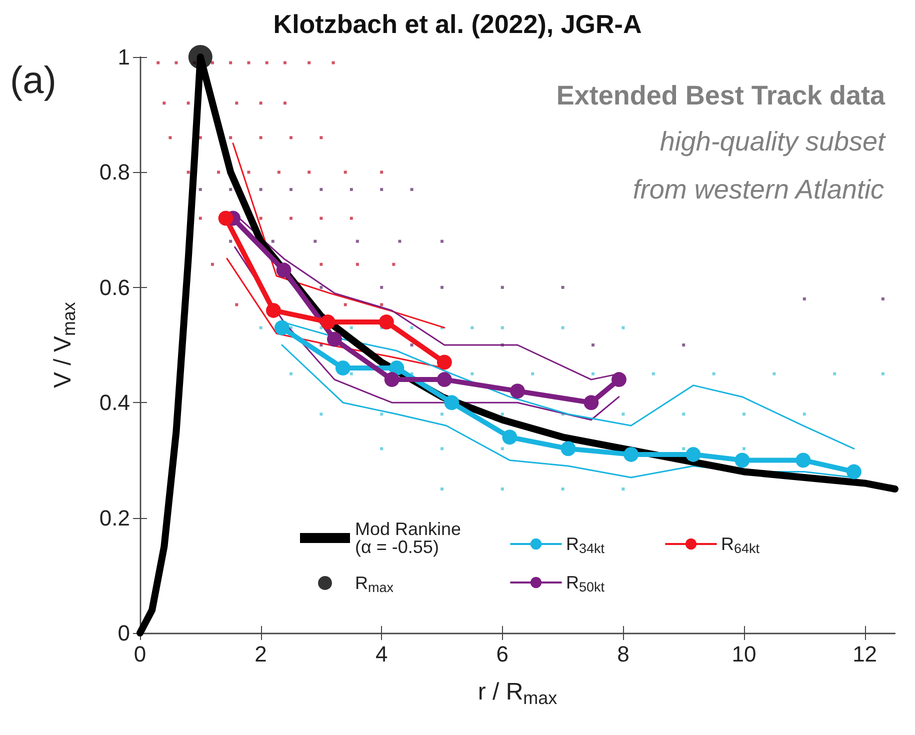 Image resolution: width=915 pixels, height=735 pixels. I want to click on annotation: high-quality subset, so click(773, 141).